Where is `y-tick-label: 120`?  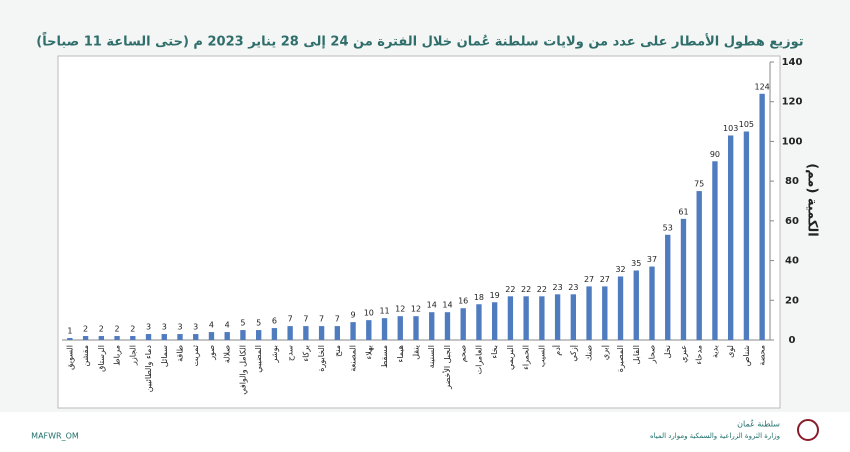 y-tick-label: 120 is located at coordinates (792, 102).